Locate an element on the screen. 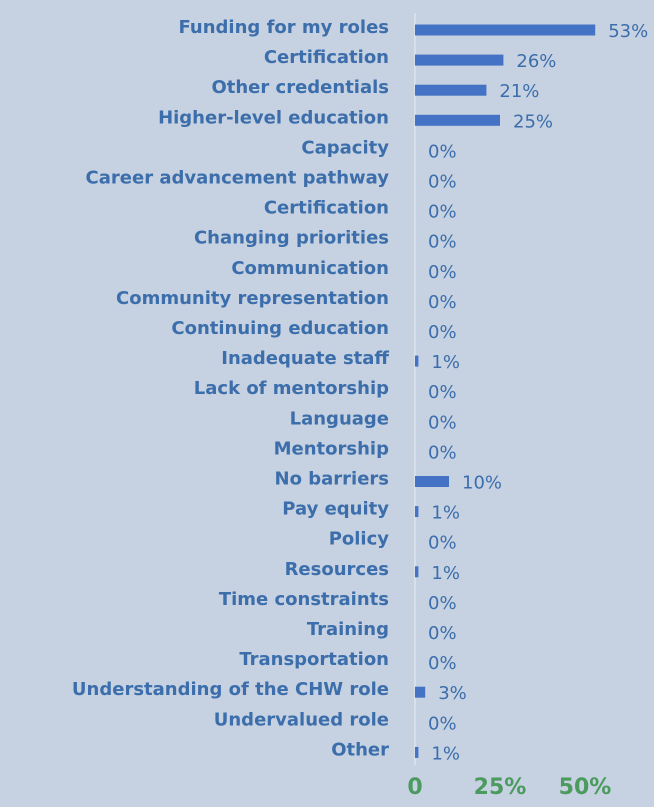  x-tick-label: 50% is located at coordinates (585, 787).